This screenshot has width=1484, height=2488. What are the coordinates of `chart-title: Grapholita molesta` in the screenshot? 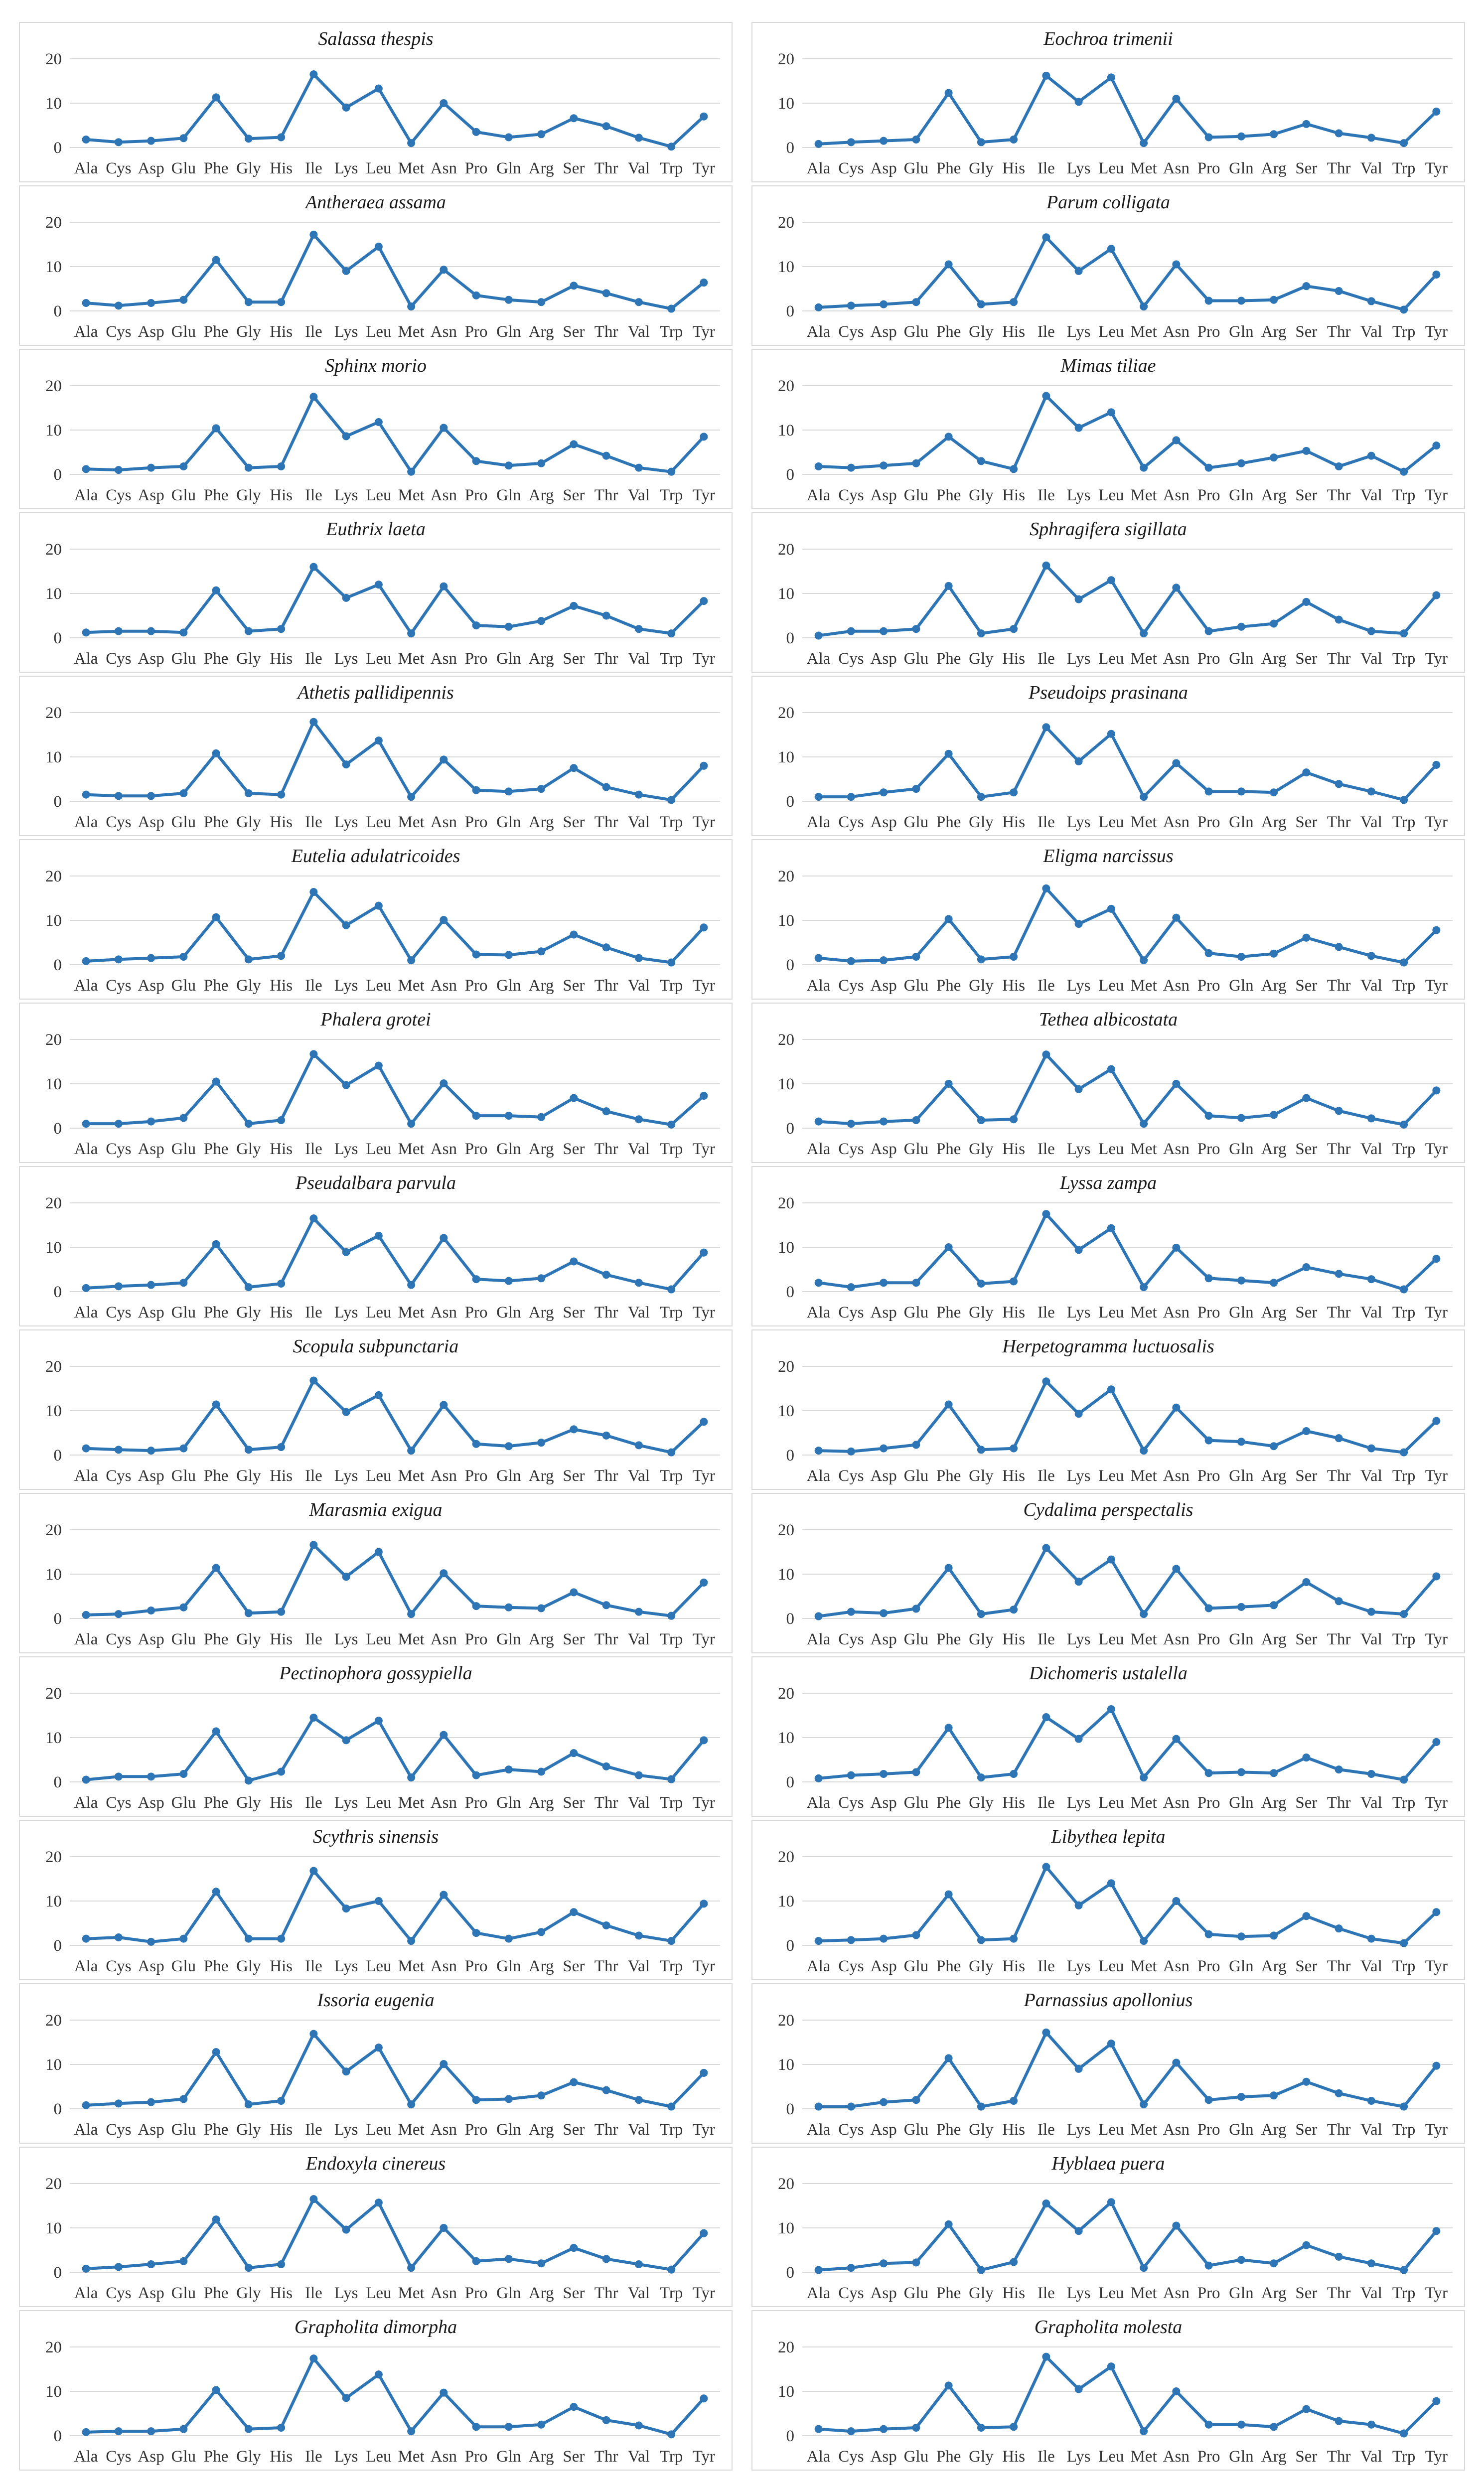 It's located at (1108, 2327).